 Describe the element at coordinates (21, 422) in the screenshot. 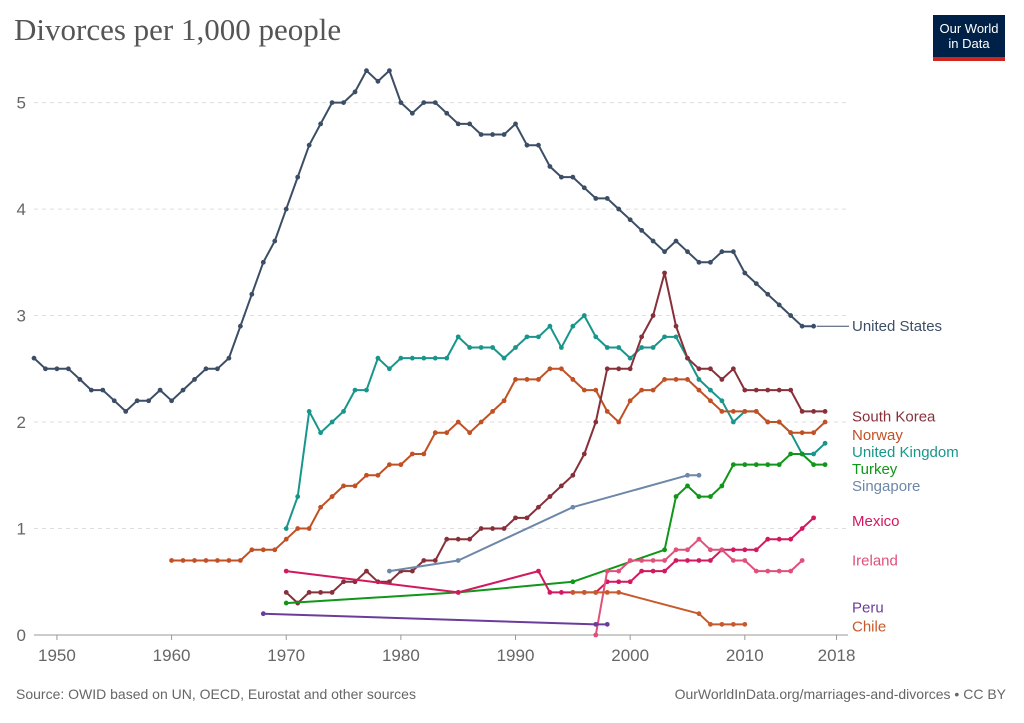

I see `y-tick-label: 2` at that location.